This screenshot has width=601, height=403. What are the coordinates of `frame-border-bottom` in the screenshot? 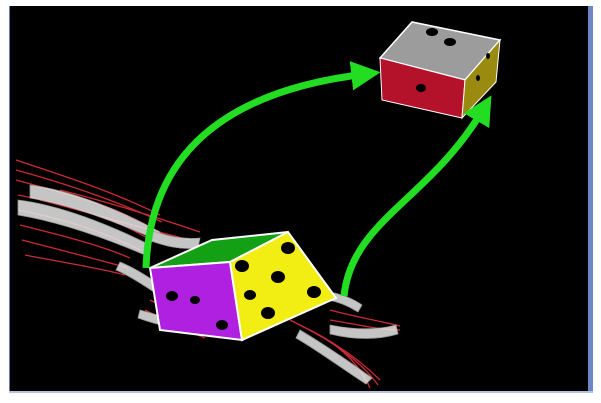 It's located at (301, 392).